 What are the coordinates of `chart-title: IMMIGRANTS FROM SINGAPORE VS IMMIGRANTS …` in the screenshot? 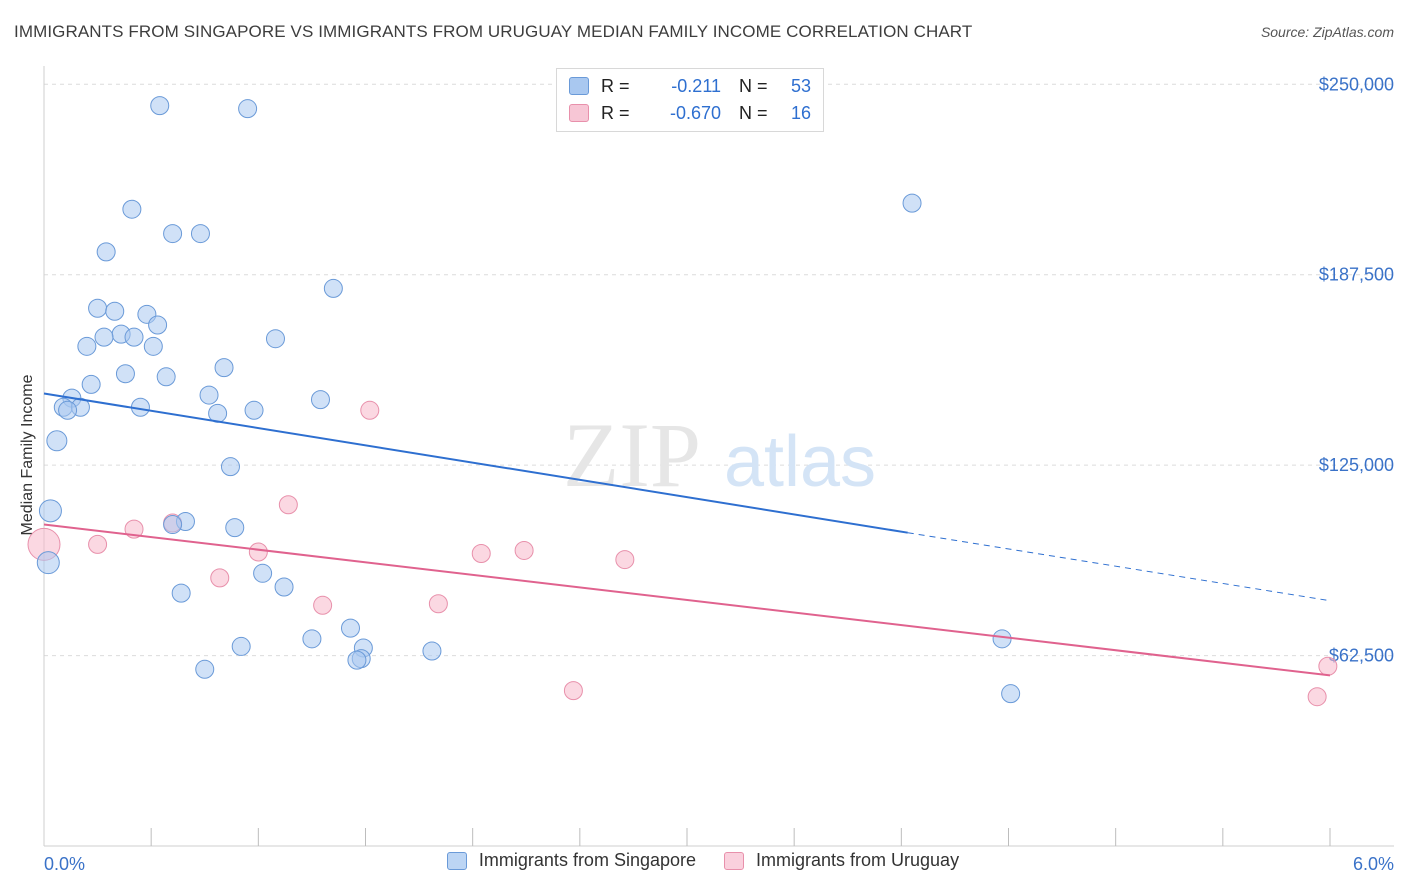 It's located at (493, 31).